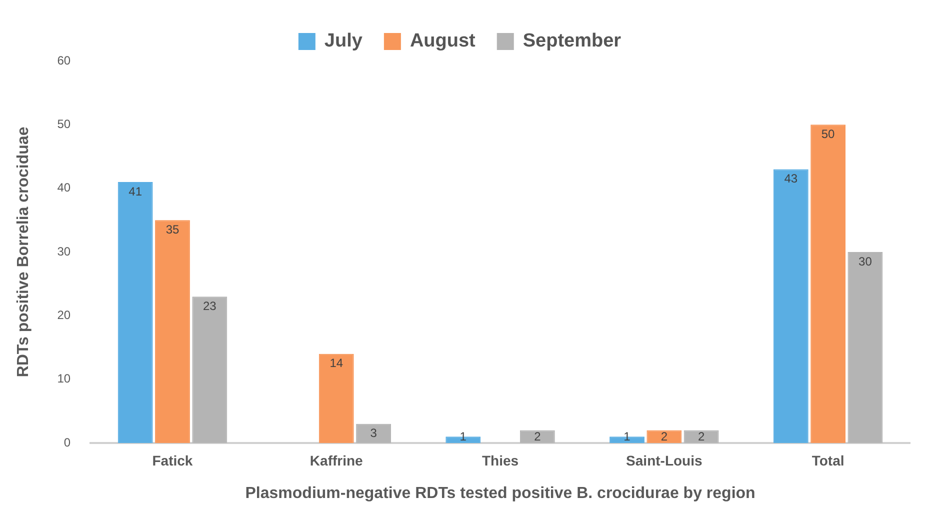  What do you see at coordinates (135, 191) in the screenshot?
I see `data-label: 41` at bounding box center [135, 191].